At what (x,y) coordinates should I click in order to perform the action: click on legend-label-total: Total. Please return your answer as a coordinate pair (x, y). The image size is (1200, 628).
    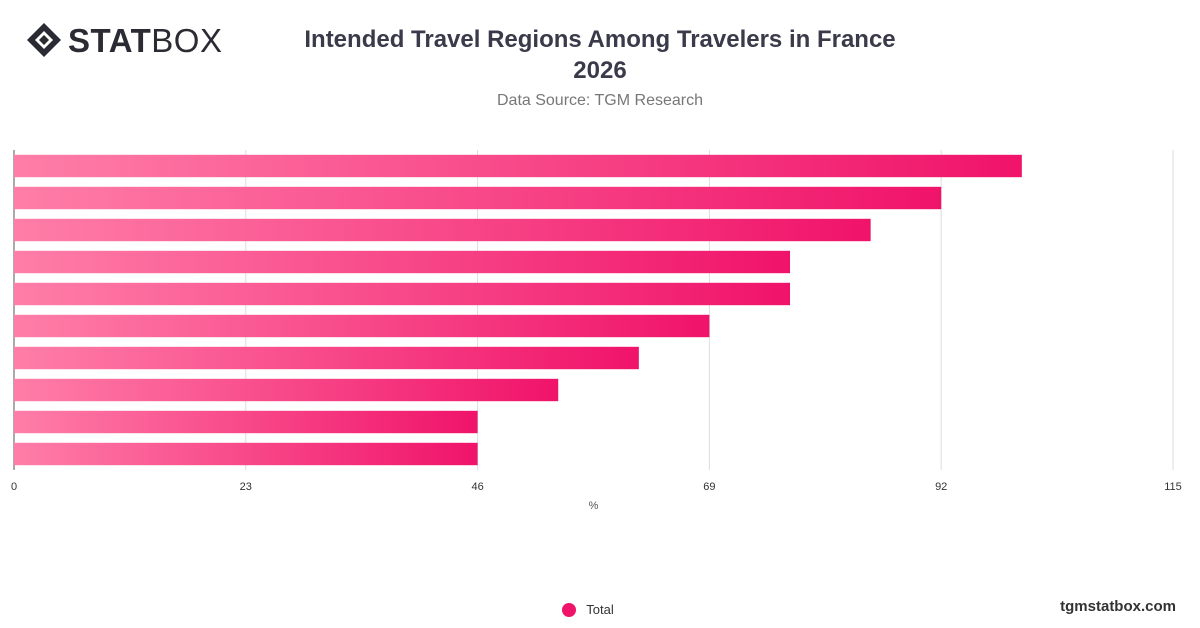
    Looking at the image, I should click on (600, 609).